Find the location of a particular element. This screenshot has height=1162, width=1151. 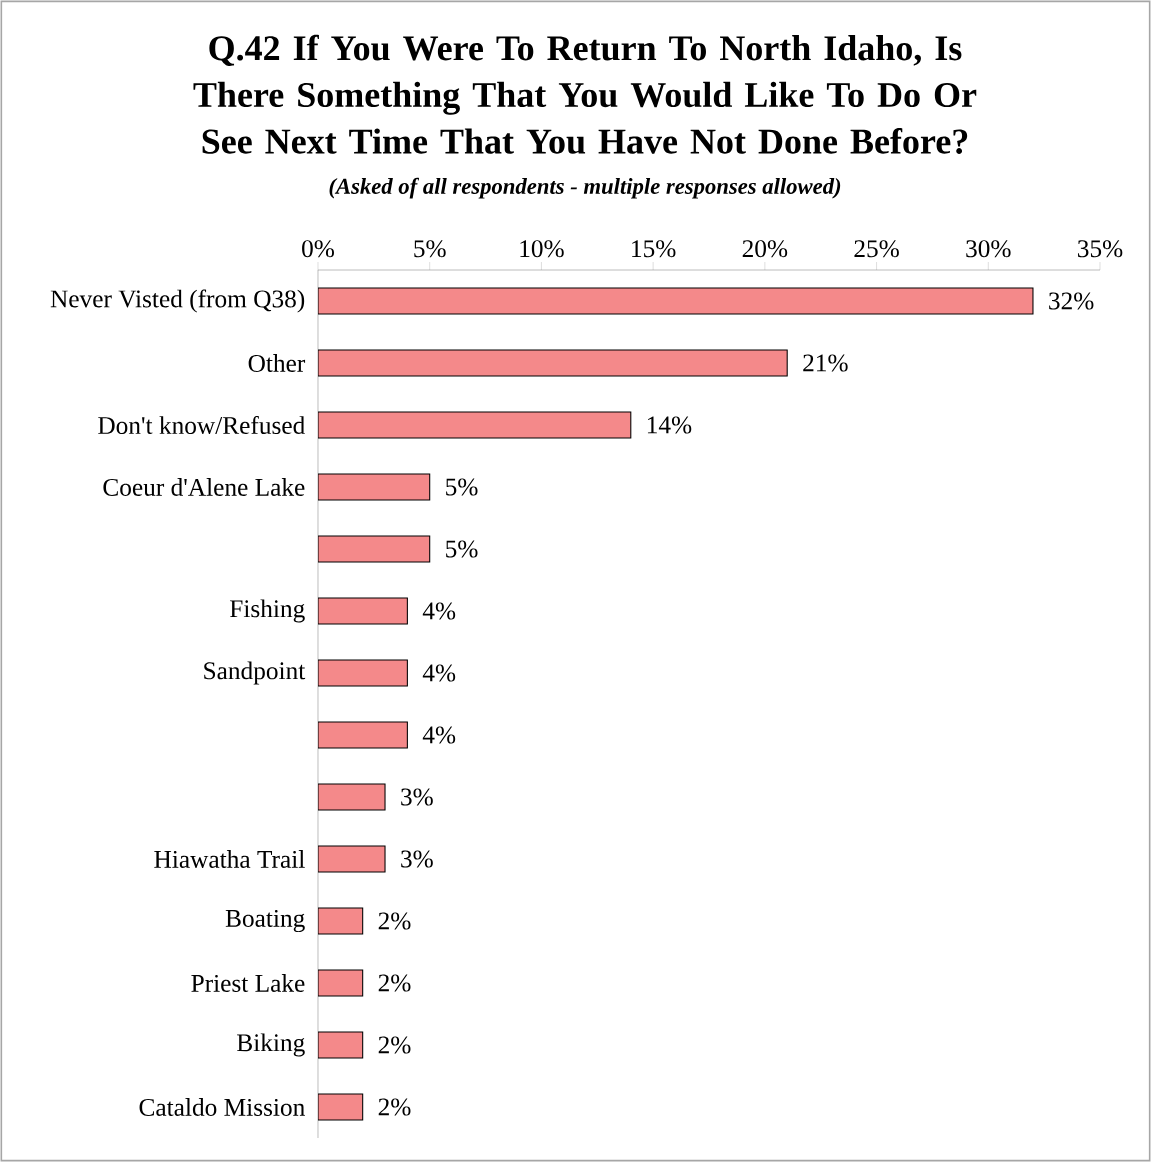

y-tick-label: Coeur d'Alene Lake is located at coordinates (204, 487).